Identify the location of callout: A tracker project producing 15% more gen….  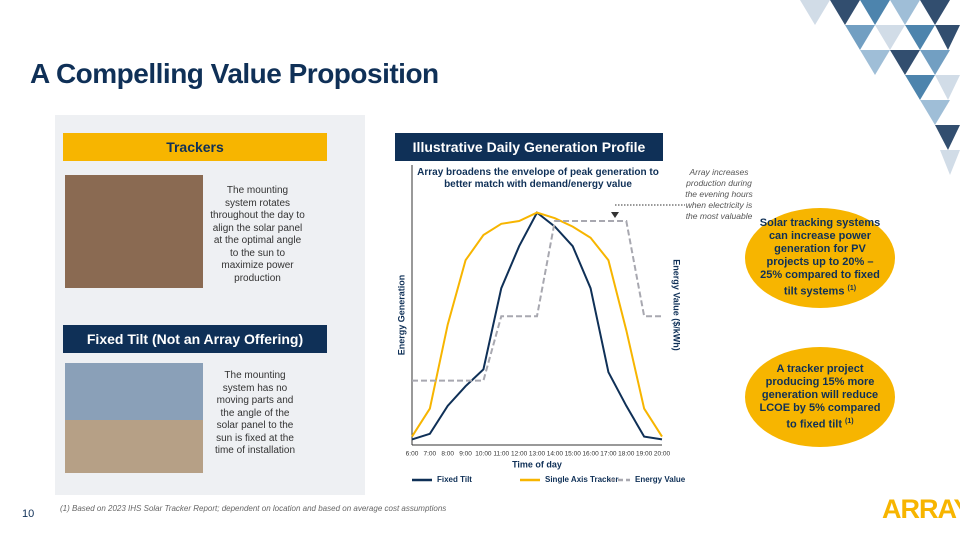
(820, 397).